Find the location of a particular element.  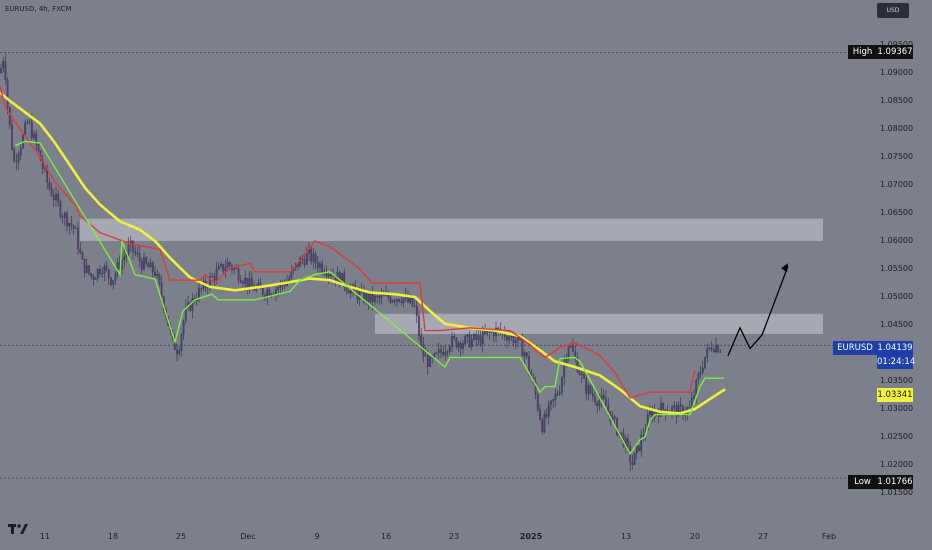

current-tag-label: EURUSD is located at coordinates (855, 348).